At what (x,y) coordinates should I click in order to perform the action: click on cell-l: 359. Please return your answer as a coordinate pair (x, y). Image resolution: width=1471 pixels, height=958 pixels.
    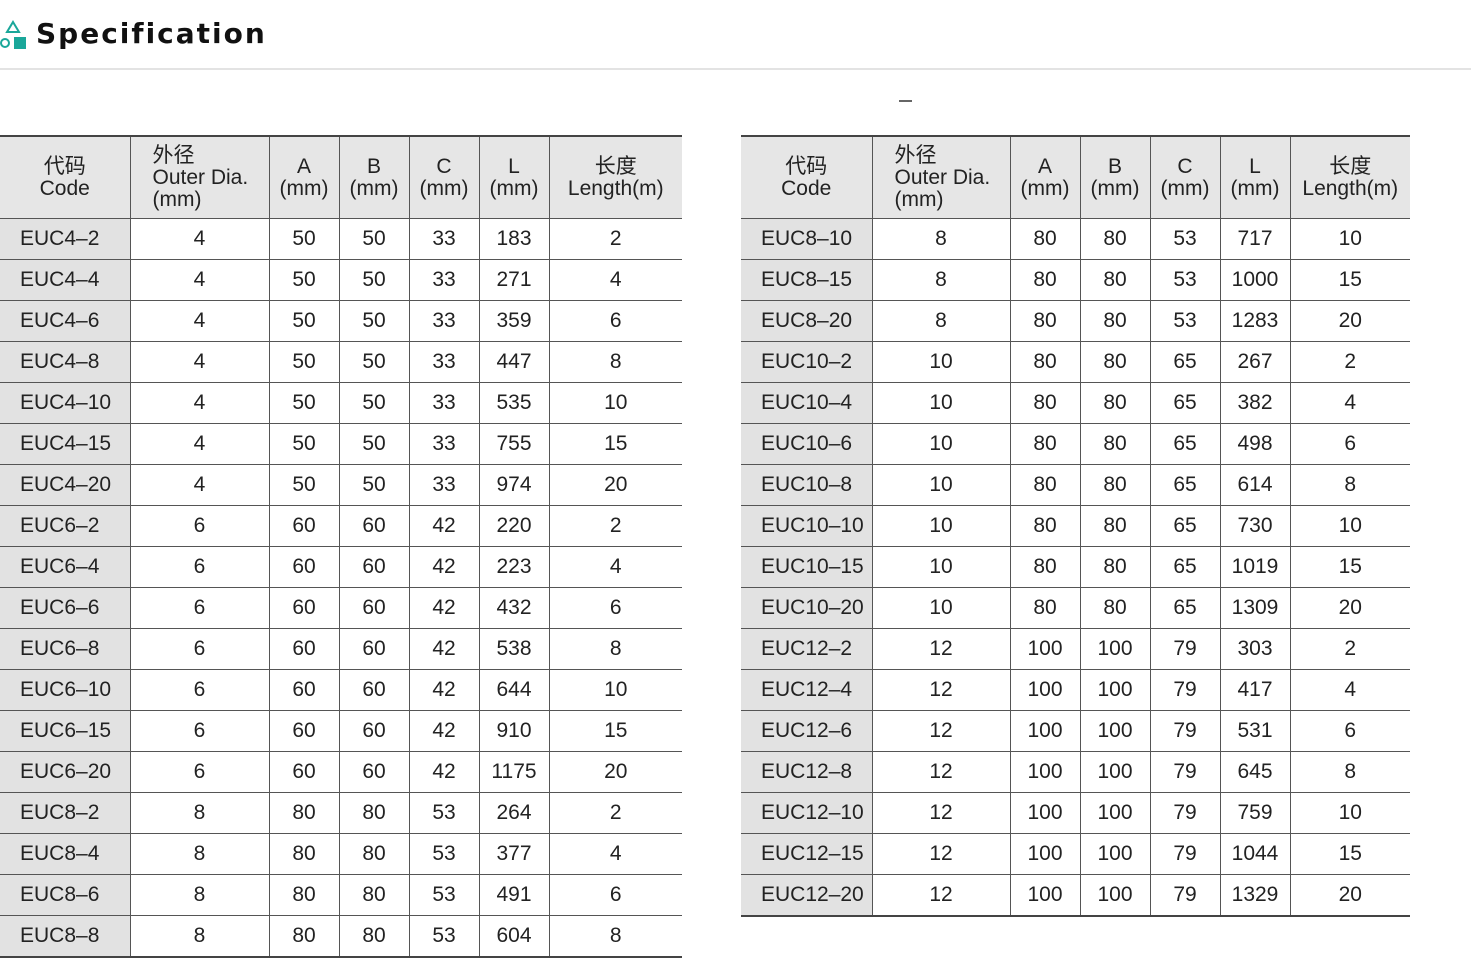
    Looking at the image, I should click on (514, 321).